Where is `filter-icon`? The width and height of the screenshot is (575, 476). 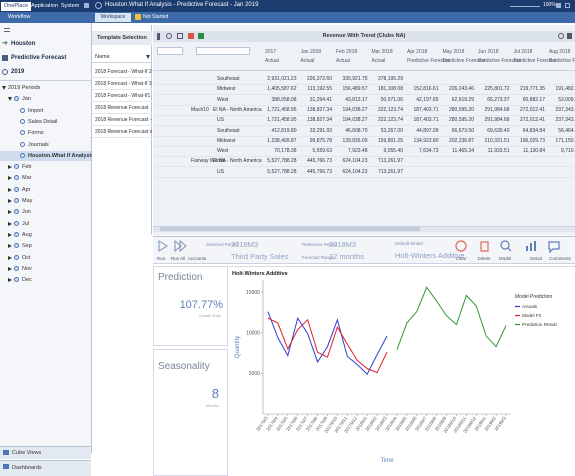
filter-icon is located at coordinates (148, 57).